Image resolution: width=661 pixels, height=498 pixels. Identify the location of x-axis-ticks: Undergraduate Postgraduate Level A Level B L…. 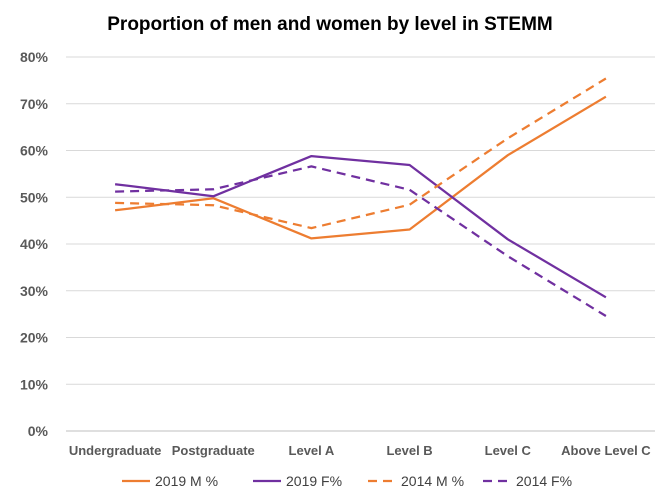
(360, 450).